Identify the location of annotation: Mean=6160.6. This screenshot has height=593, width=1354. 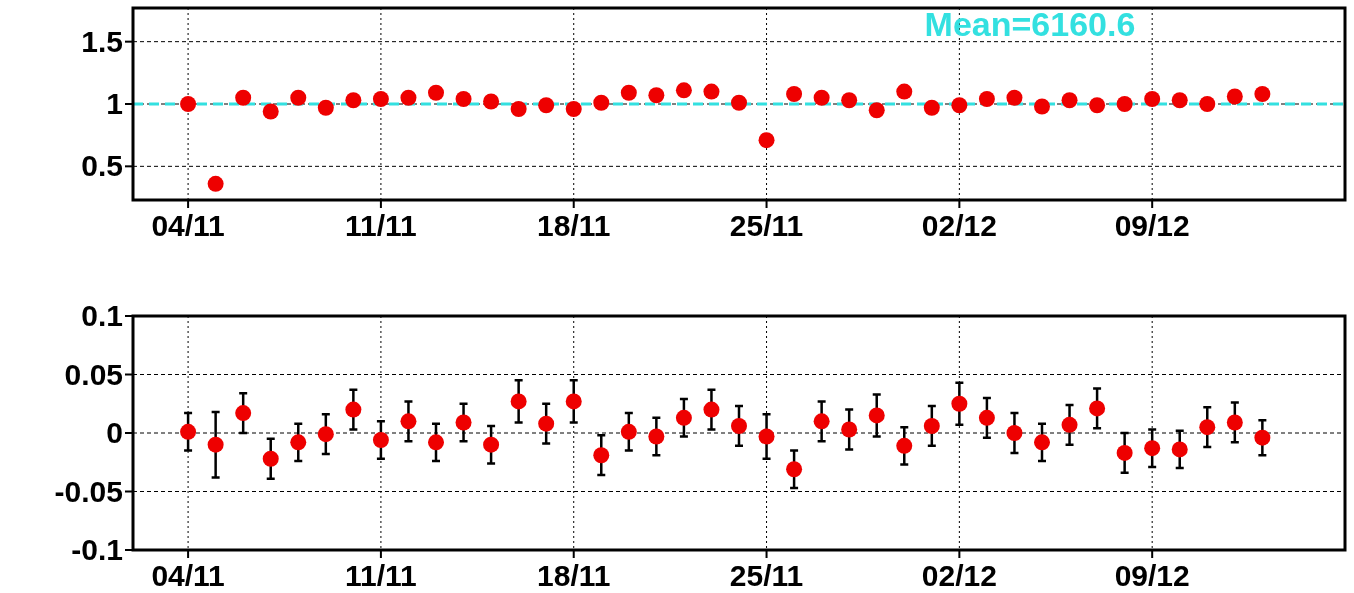
(1030, 24).